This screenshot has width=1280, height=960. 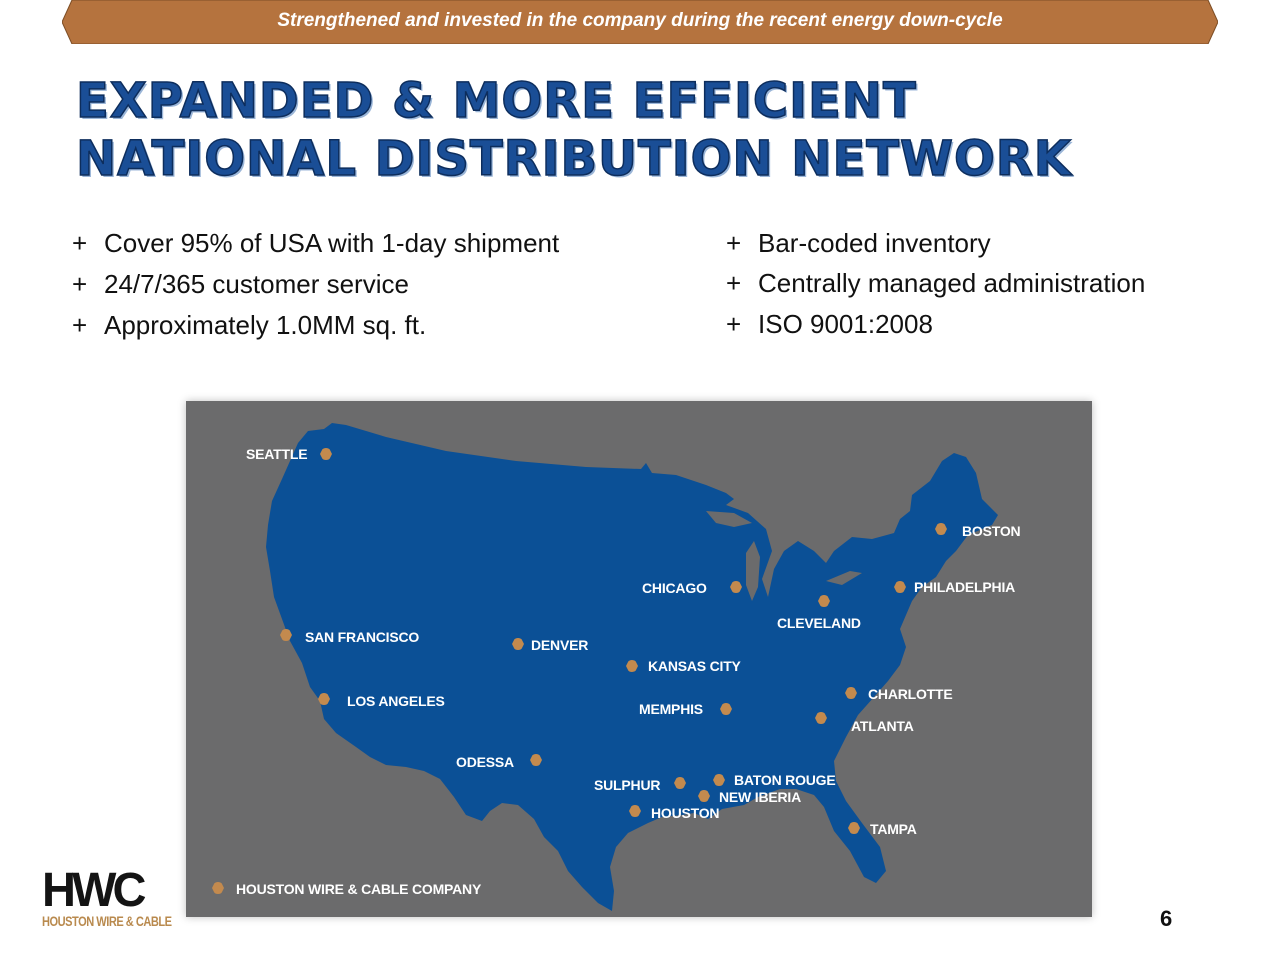 What do you see at coordinates (941, 529) in the screenshot?
I see `marker-boston` at bounding box center [941, 529].